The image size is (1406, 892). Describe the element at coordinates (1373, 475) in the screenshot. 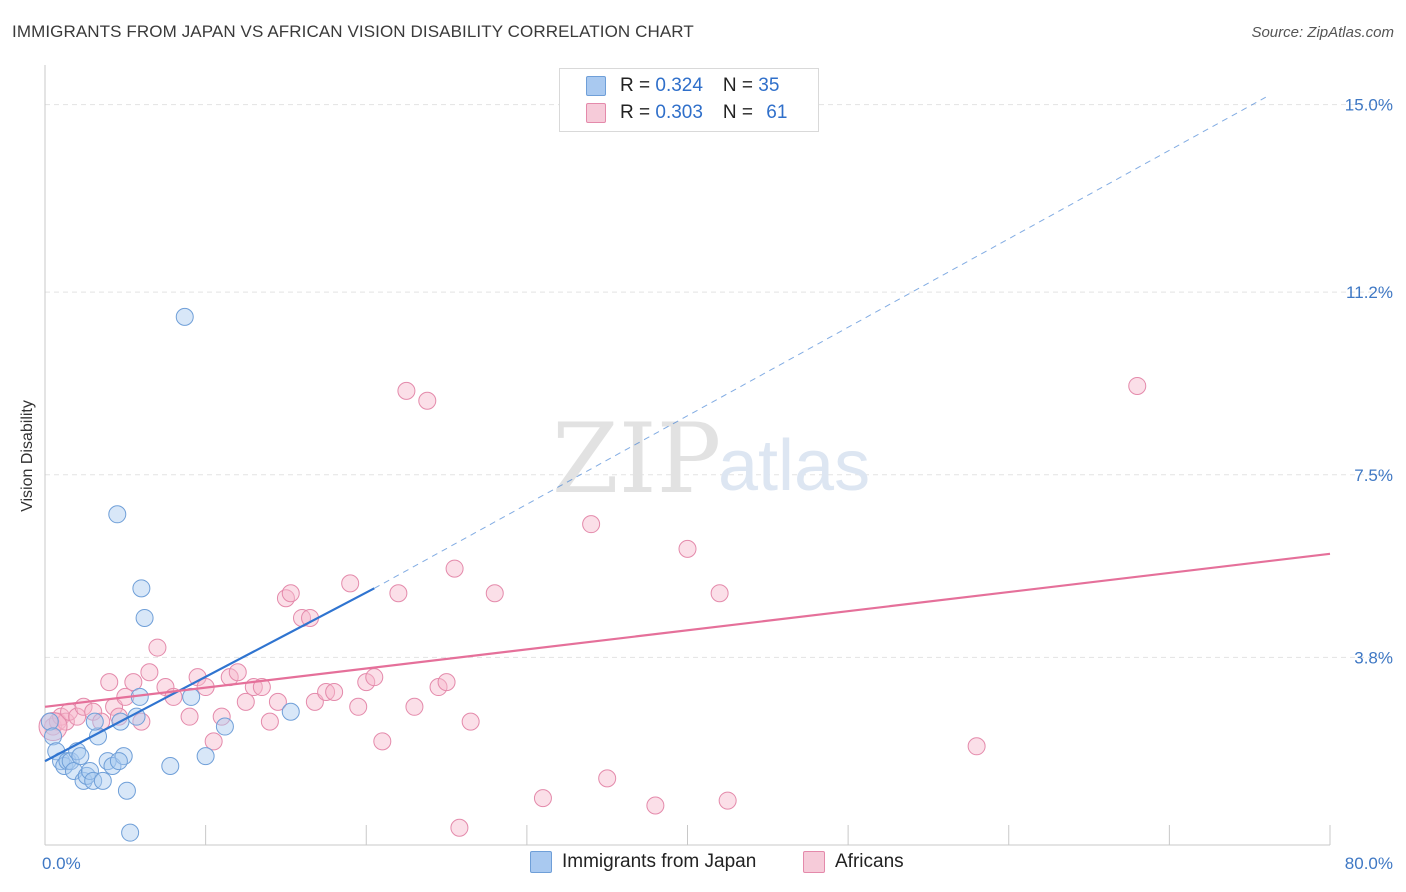

I see `y-tick-label: 7.5%` at that location.